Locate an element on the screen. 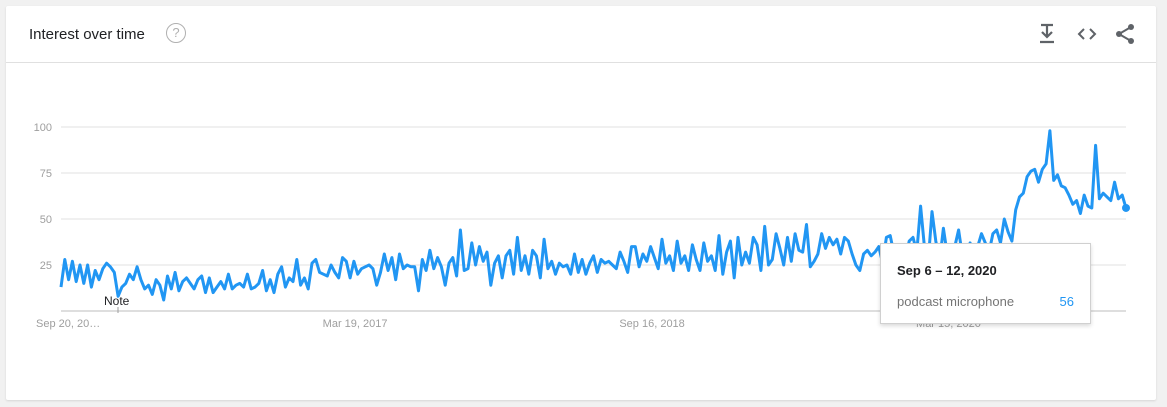 The image size is (1167, 407). tooltip-series-name: podcast microphone is located at coordinates (956, 301).